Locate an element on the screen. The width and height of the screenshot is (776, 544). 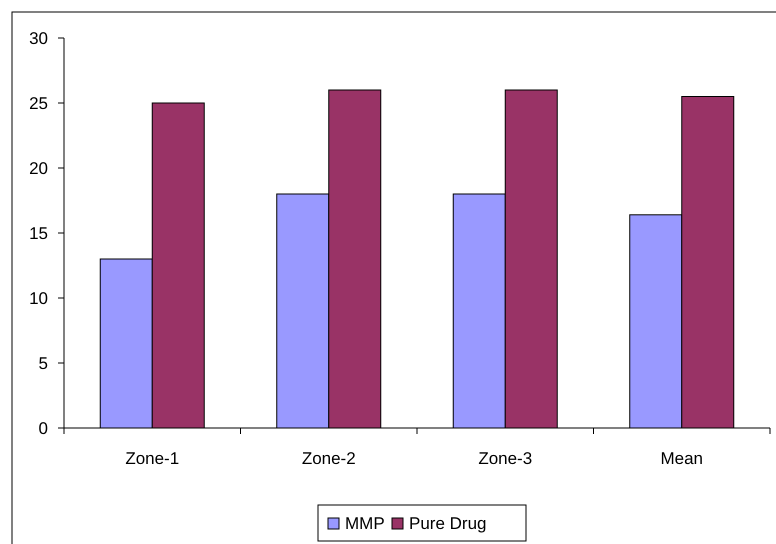
x-tick-label: Zone-1 is located at coordinates (152, 458).